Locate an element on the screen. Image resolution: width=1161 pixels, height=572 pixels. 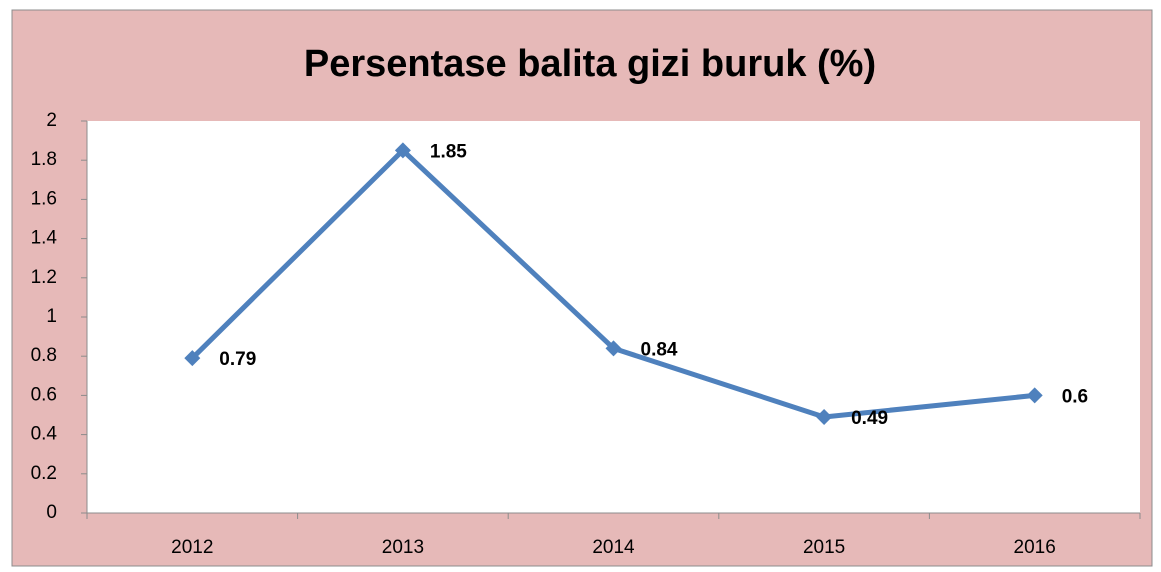
data-label: 0.49 is located at coordinates (869, 418).